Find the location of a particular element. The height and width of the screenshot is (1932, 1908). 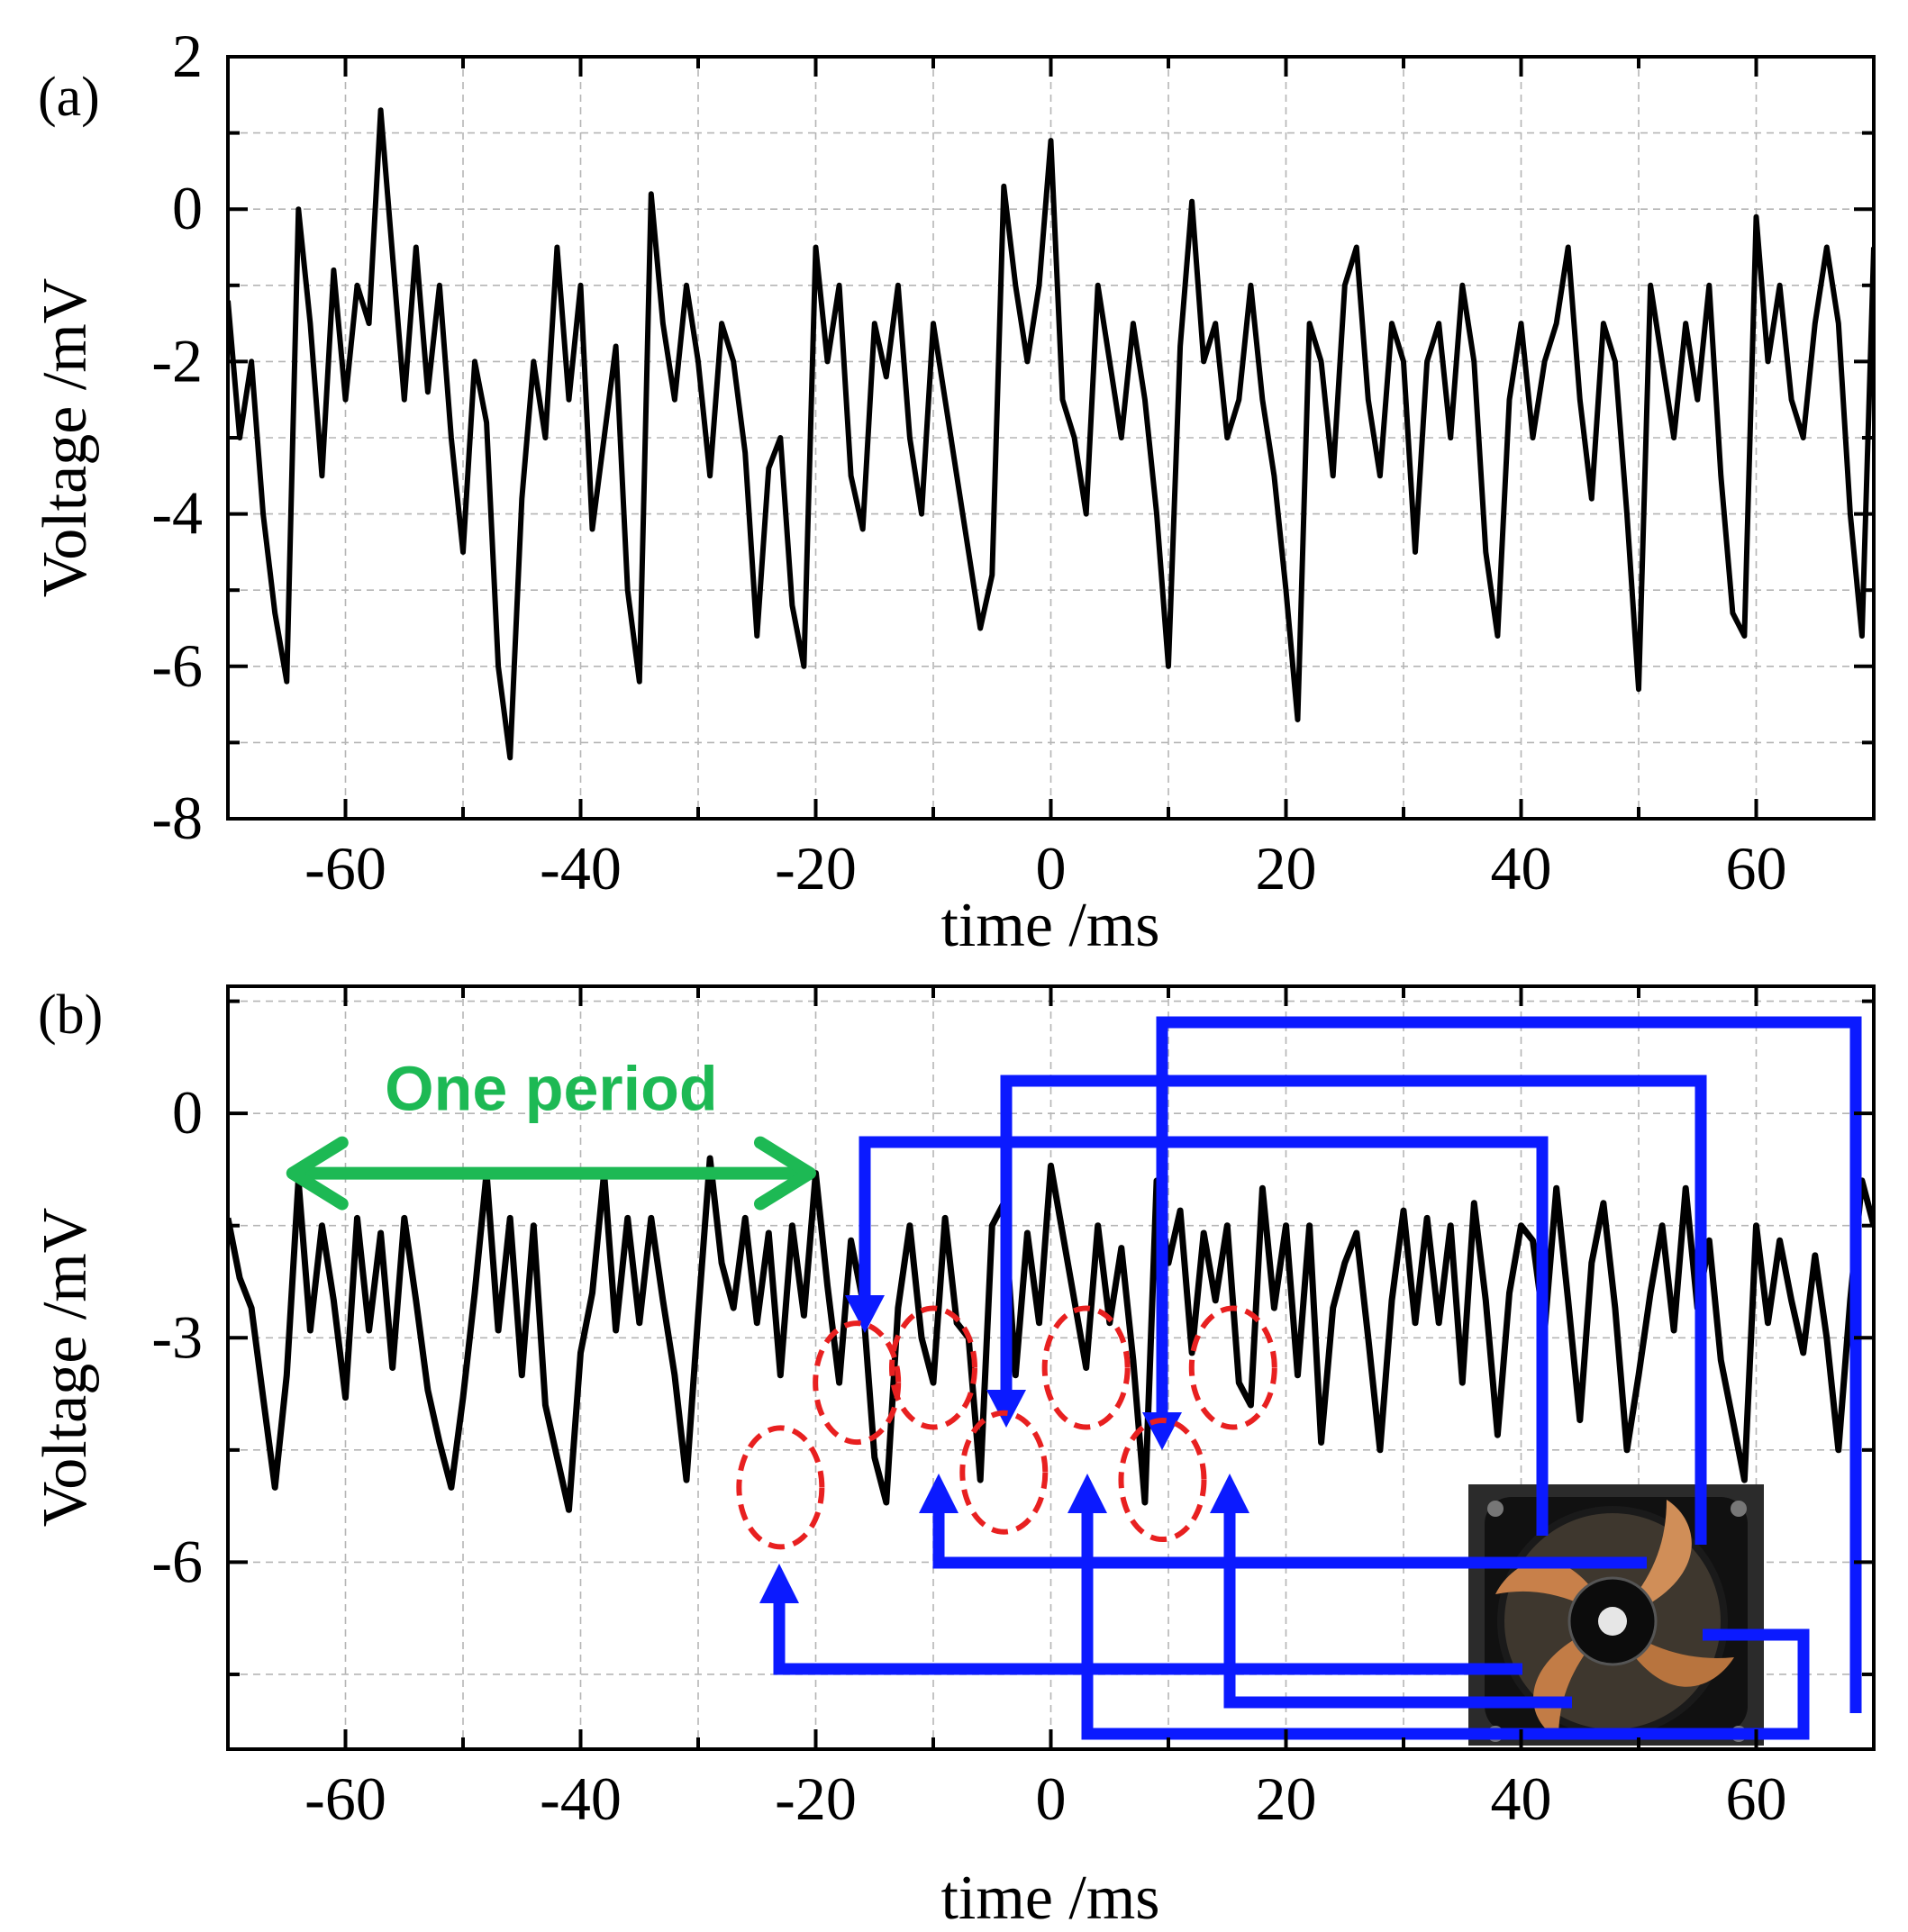

y-tick-label: -2 is located at coordinates (177, 360).